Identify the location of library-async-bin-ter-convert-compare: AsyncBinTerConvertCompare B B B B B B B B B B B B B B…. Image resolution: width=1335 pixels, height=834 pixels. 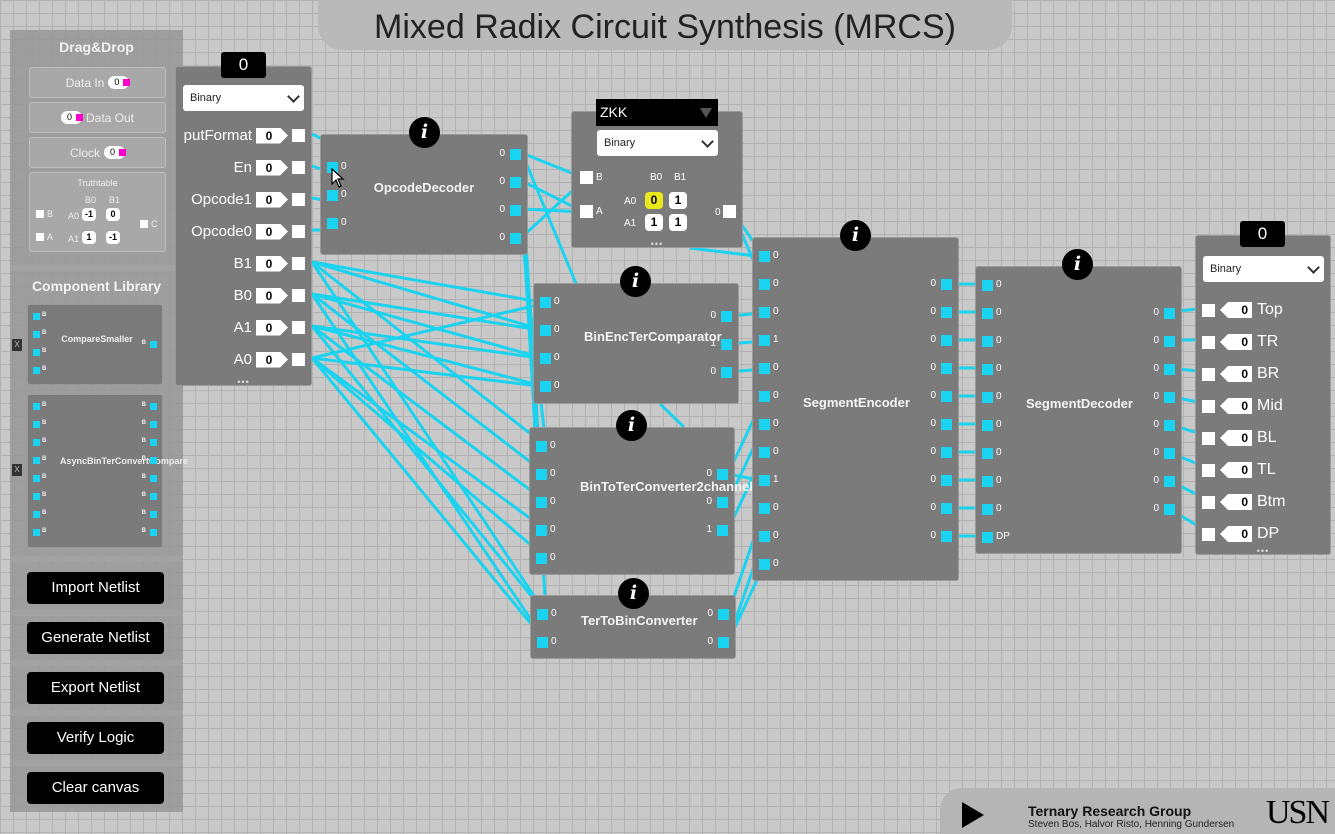
(107, 471).